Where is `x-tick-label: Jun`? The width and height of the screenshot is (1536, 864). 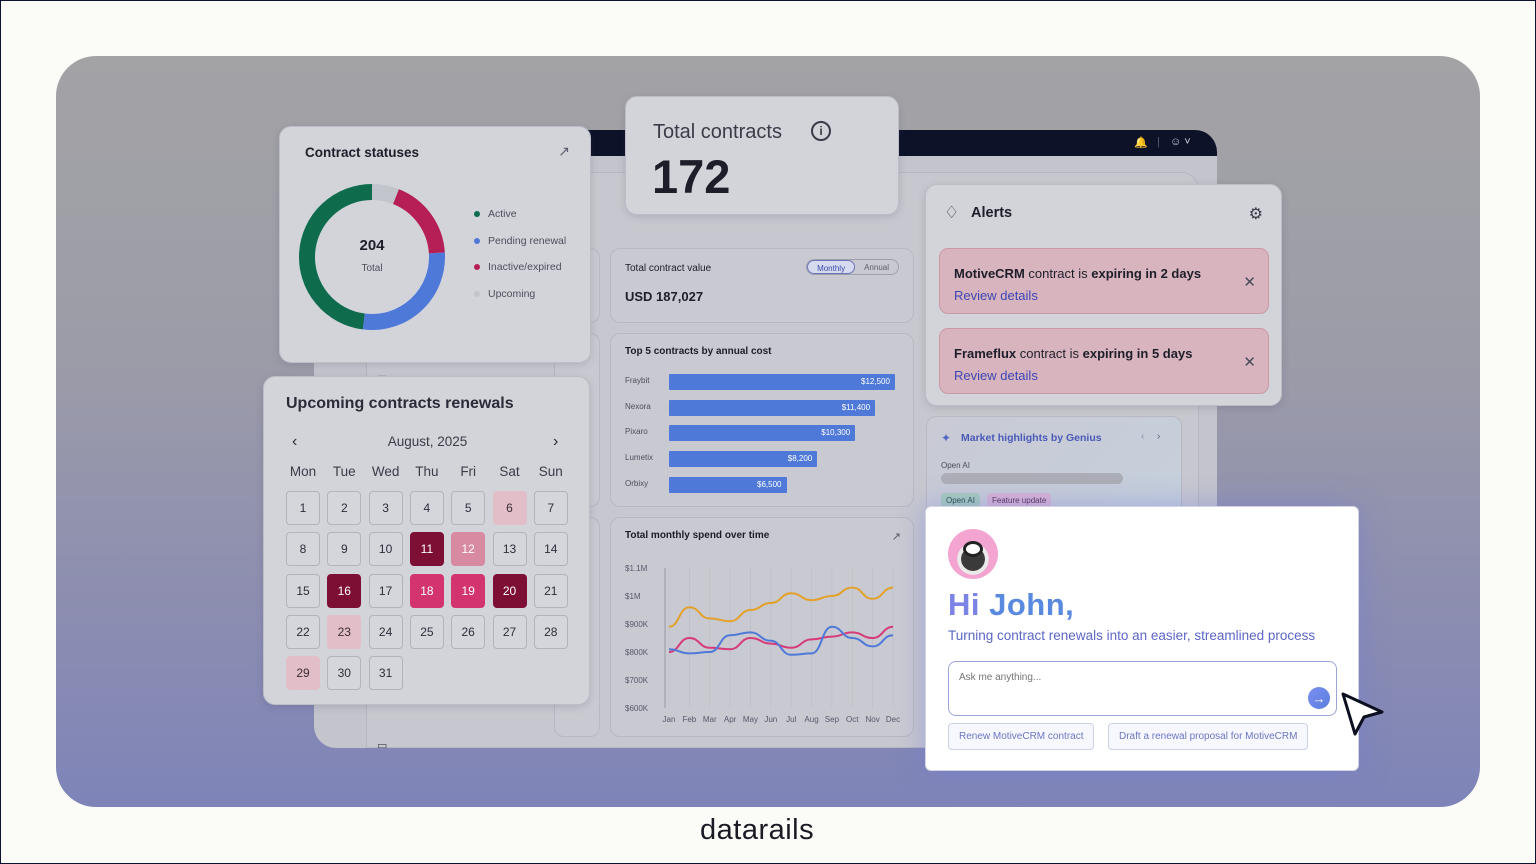
x-tick-label: Jun is located at coordinates (770, 719).